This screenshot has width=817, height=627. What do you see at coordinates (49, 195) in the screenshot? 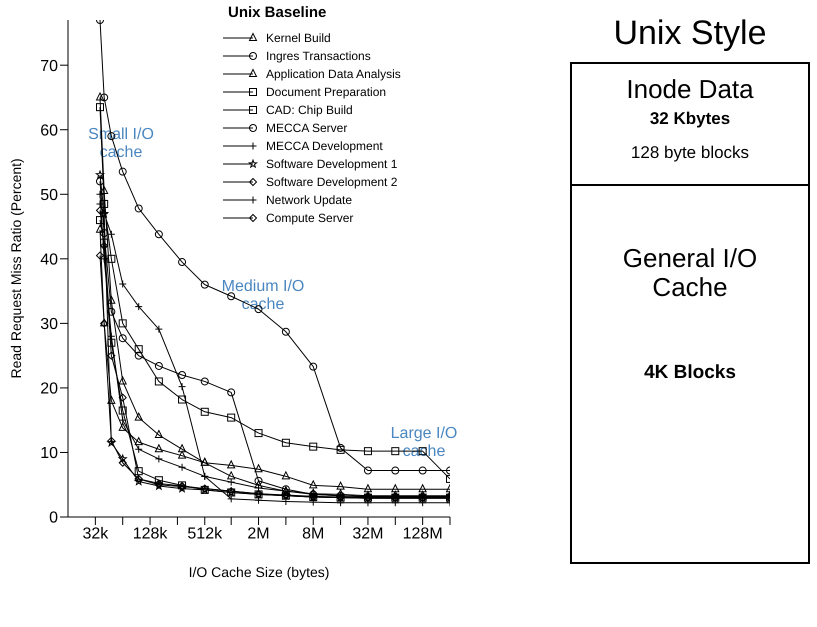
I see `y-tick-label: 50` at bounding box center [49, 195].